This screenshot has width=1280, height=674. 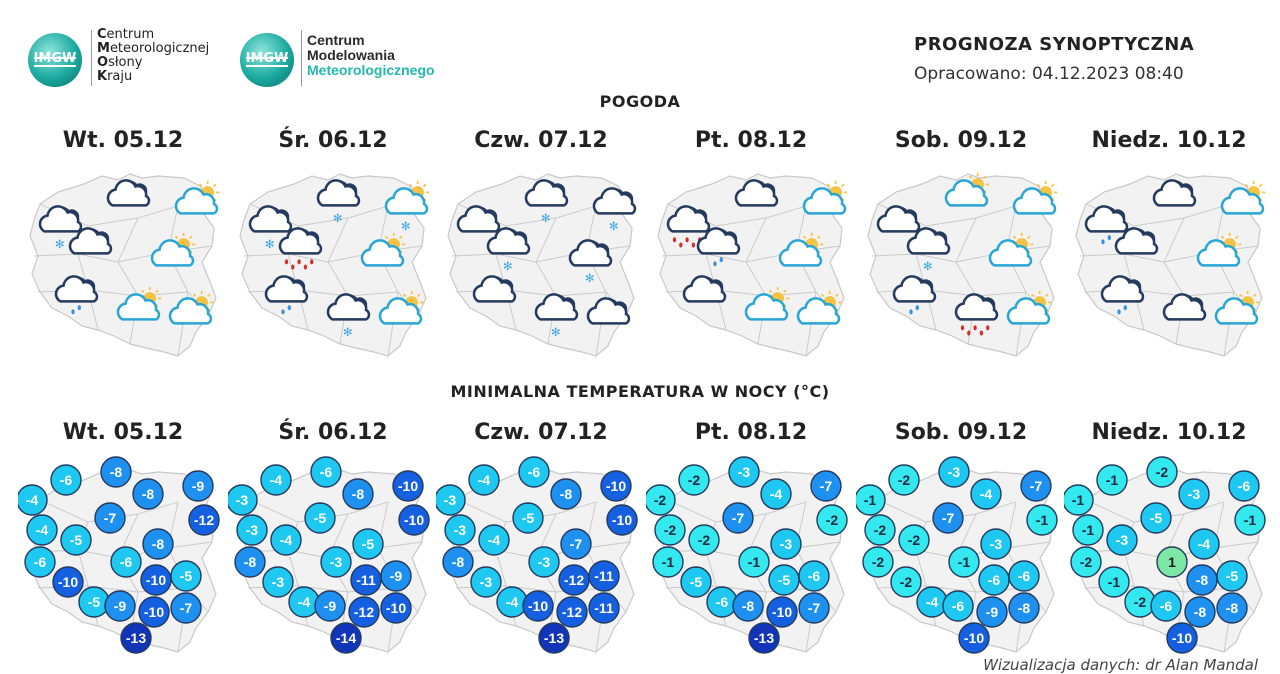 I want to click on cmm-logo-divider, so click(x=301, y=58).